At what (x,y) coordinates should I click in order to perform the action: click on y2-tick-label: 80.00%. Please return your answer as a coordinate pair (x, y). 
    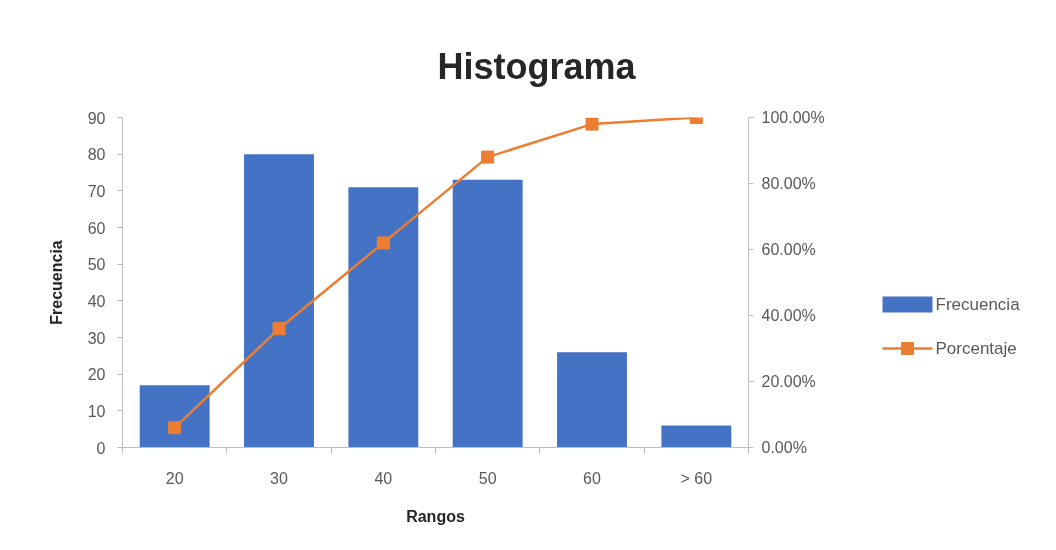
    Looking at the image, I should click on (788, 183).